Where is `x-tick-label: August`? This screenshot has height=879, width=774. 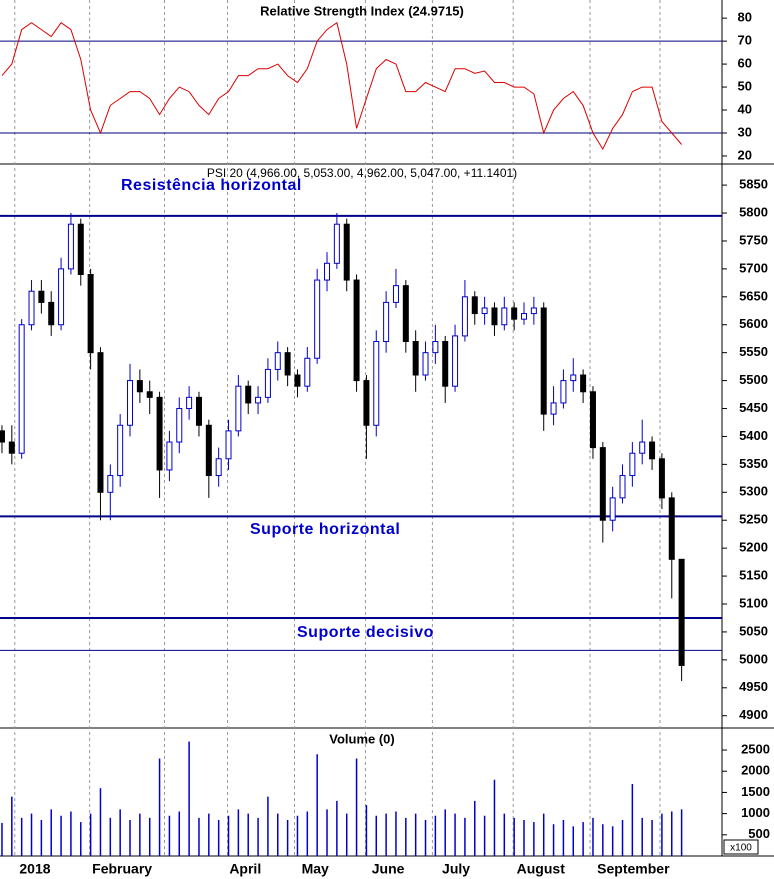 x-tick-label: August is located at coordinates (541, 869).